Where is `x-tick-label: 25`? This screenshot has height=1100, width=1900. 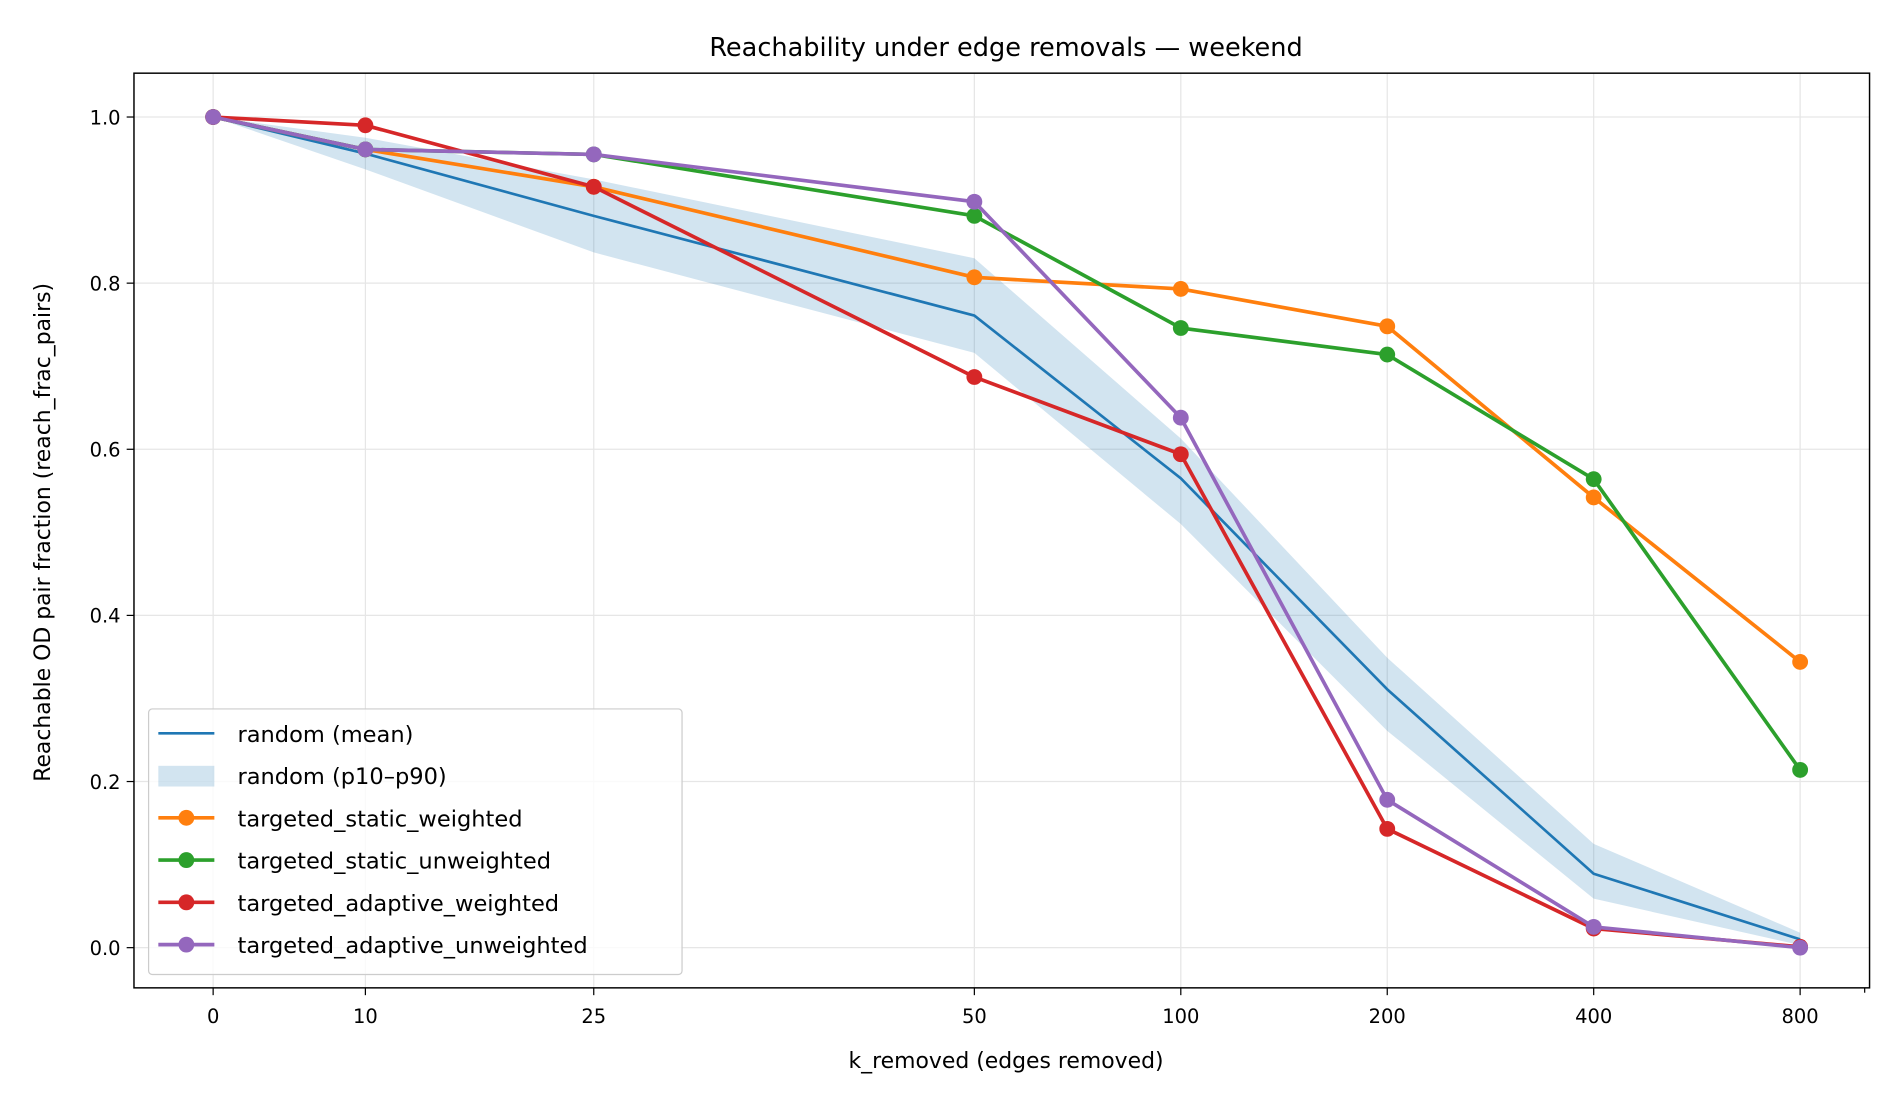 x-tick-label: 25 is located at coordinates (593, 1016).